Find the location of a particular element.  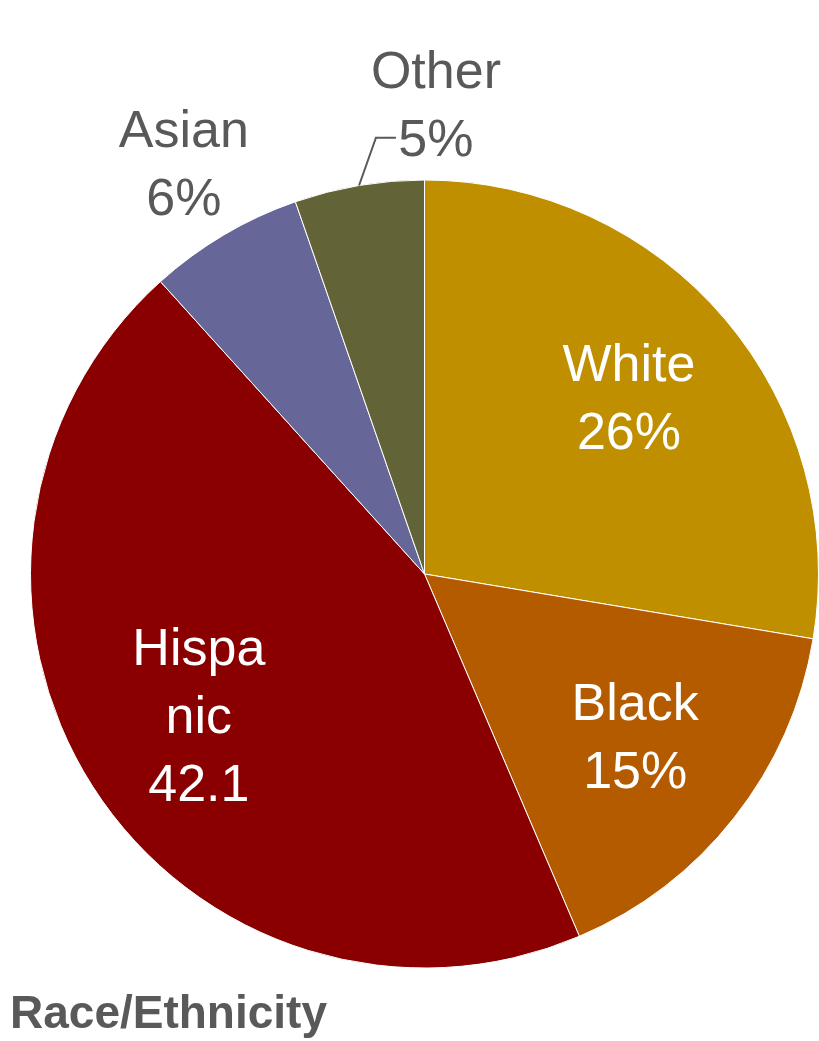

slice-label: Asian is located at coordinates (183, 129).